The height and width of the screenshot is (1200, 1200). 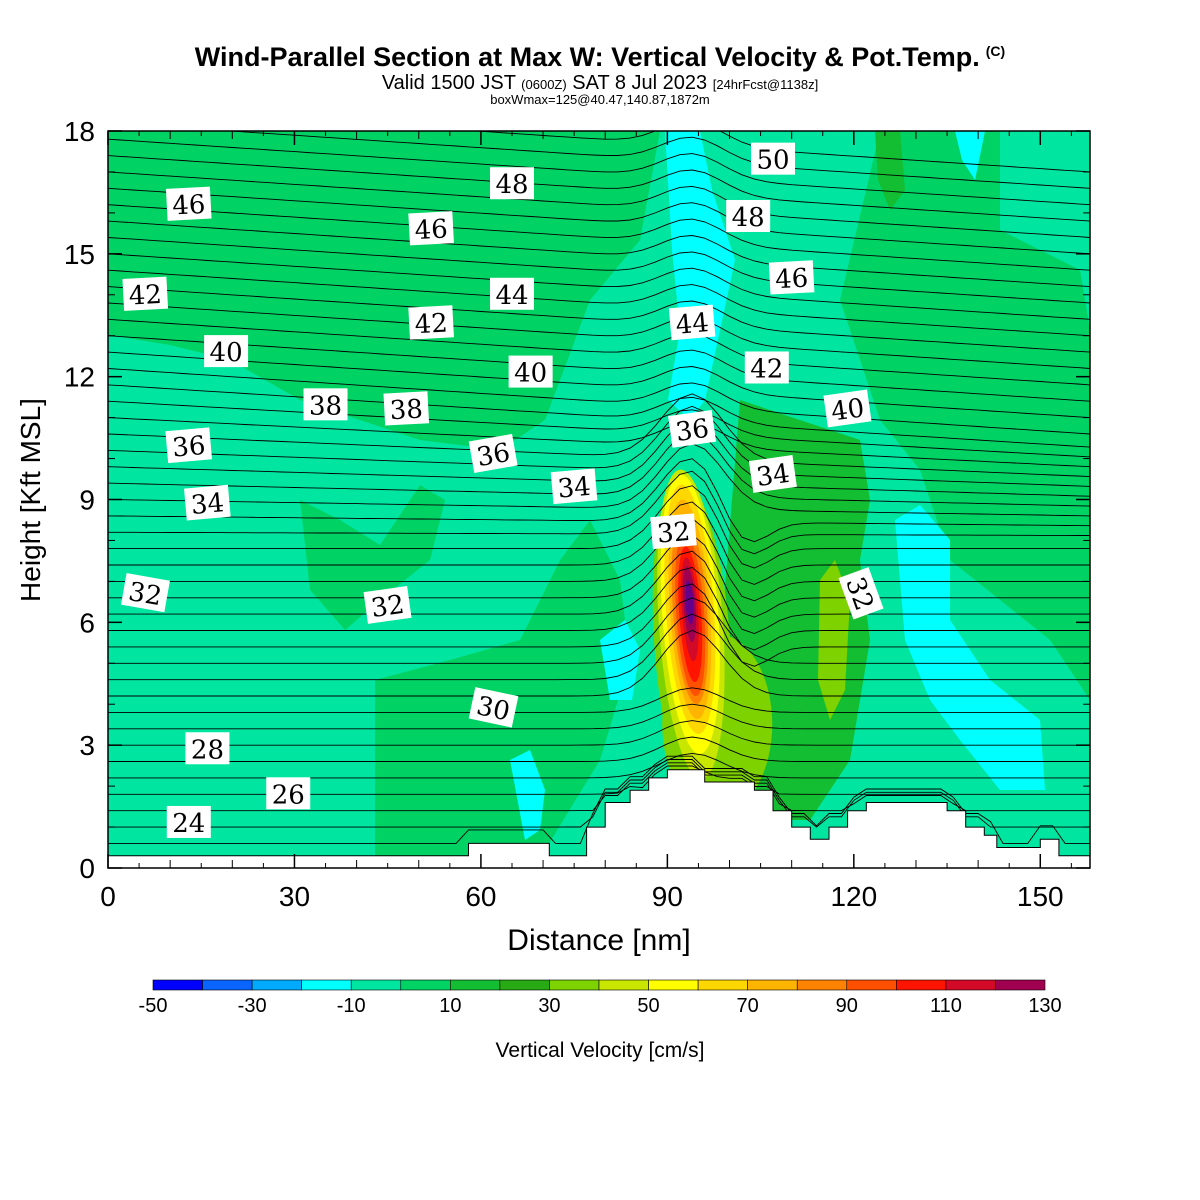 What do you see at coordinates (493, 709) in the screenshot?
I see `contour-label-text: 30` at bounding box center [493, 709].